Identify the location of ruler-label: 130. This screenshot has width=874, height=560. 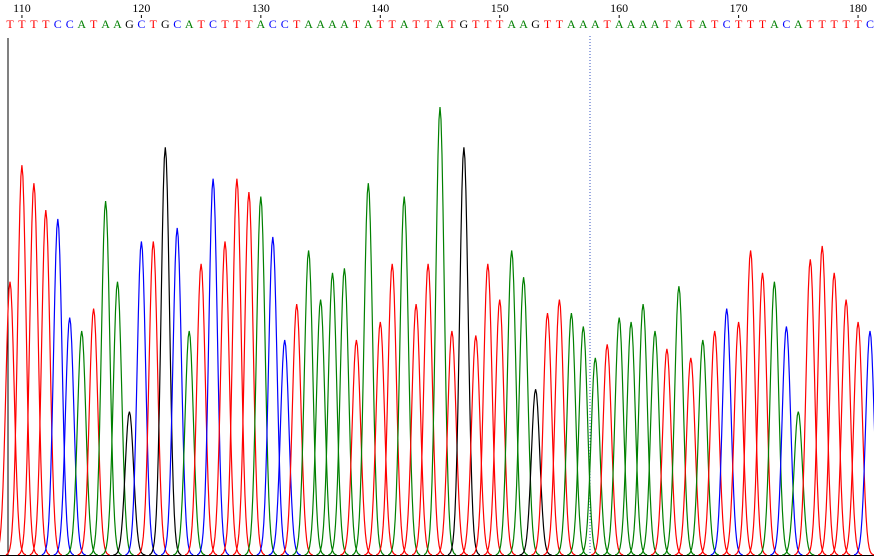
(261, 8).